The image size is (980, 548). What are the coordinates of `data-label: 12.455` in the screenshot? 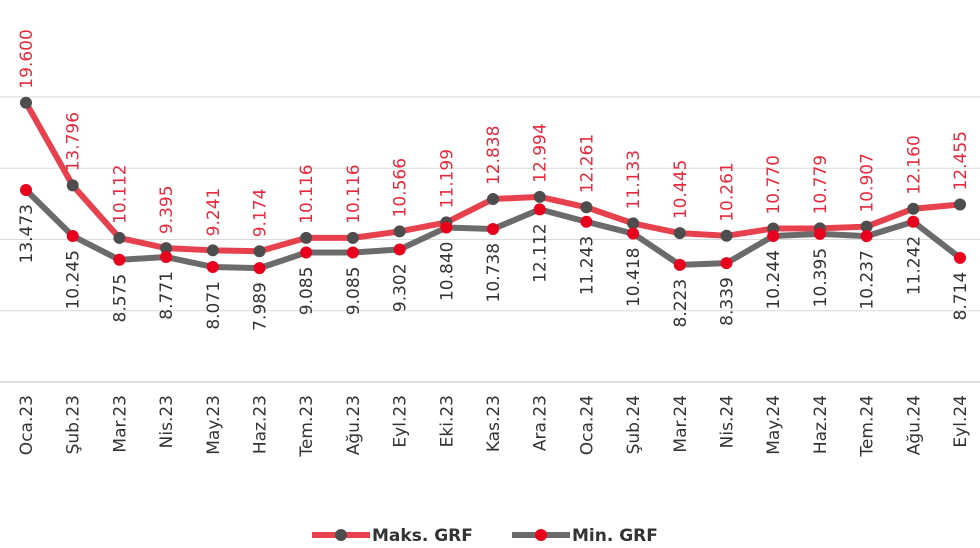 It's located at (961, 160).